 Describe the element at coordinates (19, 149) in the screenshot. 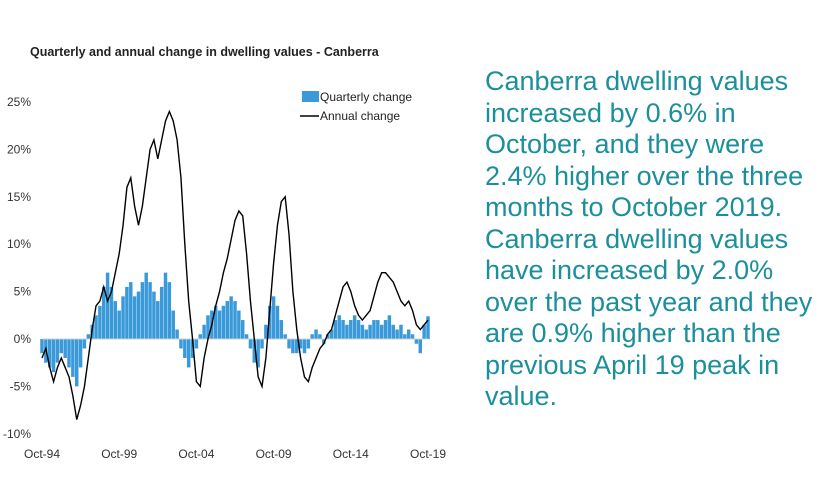

I see `y-tick-label: 20%` at that location.